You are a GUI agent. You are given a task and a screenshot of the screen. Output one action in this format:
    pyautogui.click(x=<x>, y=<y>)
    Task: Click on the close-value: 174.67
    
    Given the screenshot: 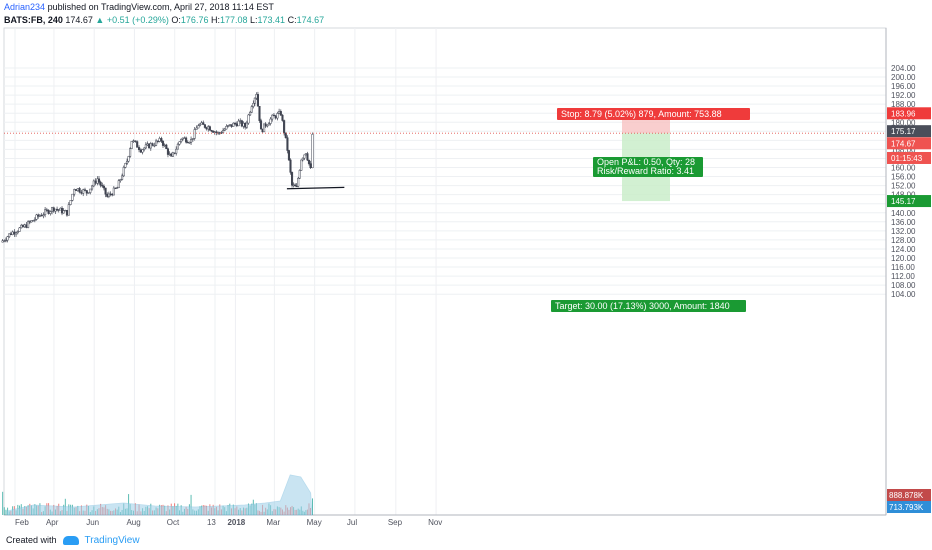 What is the action you would take?
    pyautogui.click(x=310, y=20)
    